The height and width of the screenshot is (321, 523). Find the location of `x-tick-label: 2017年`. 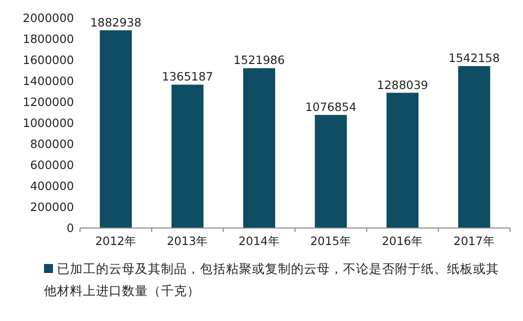

x-tick-label: 2017年 is located at coordinates (474, 241).